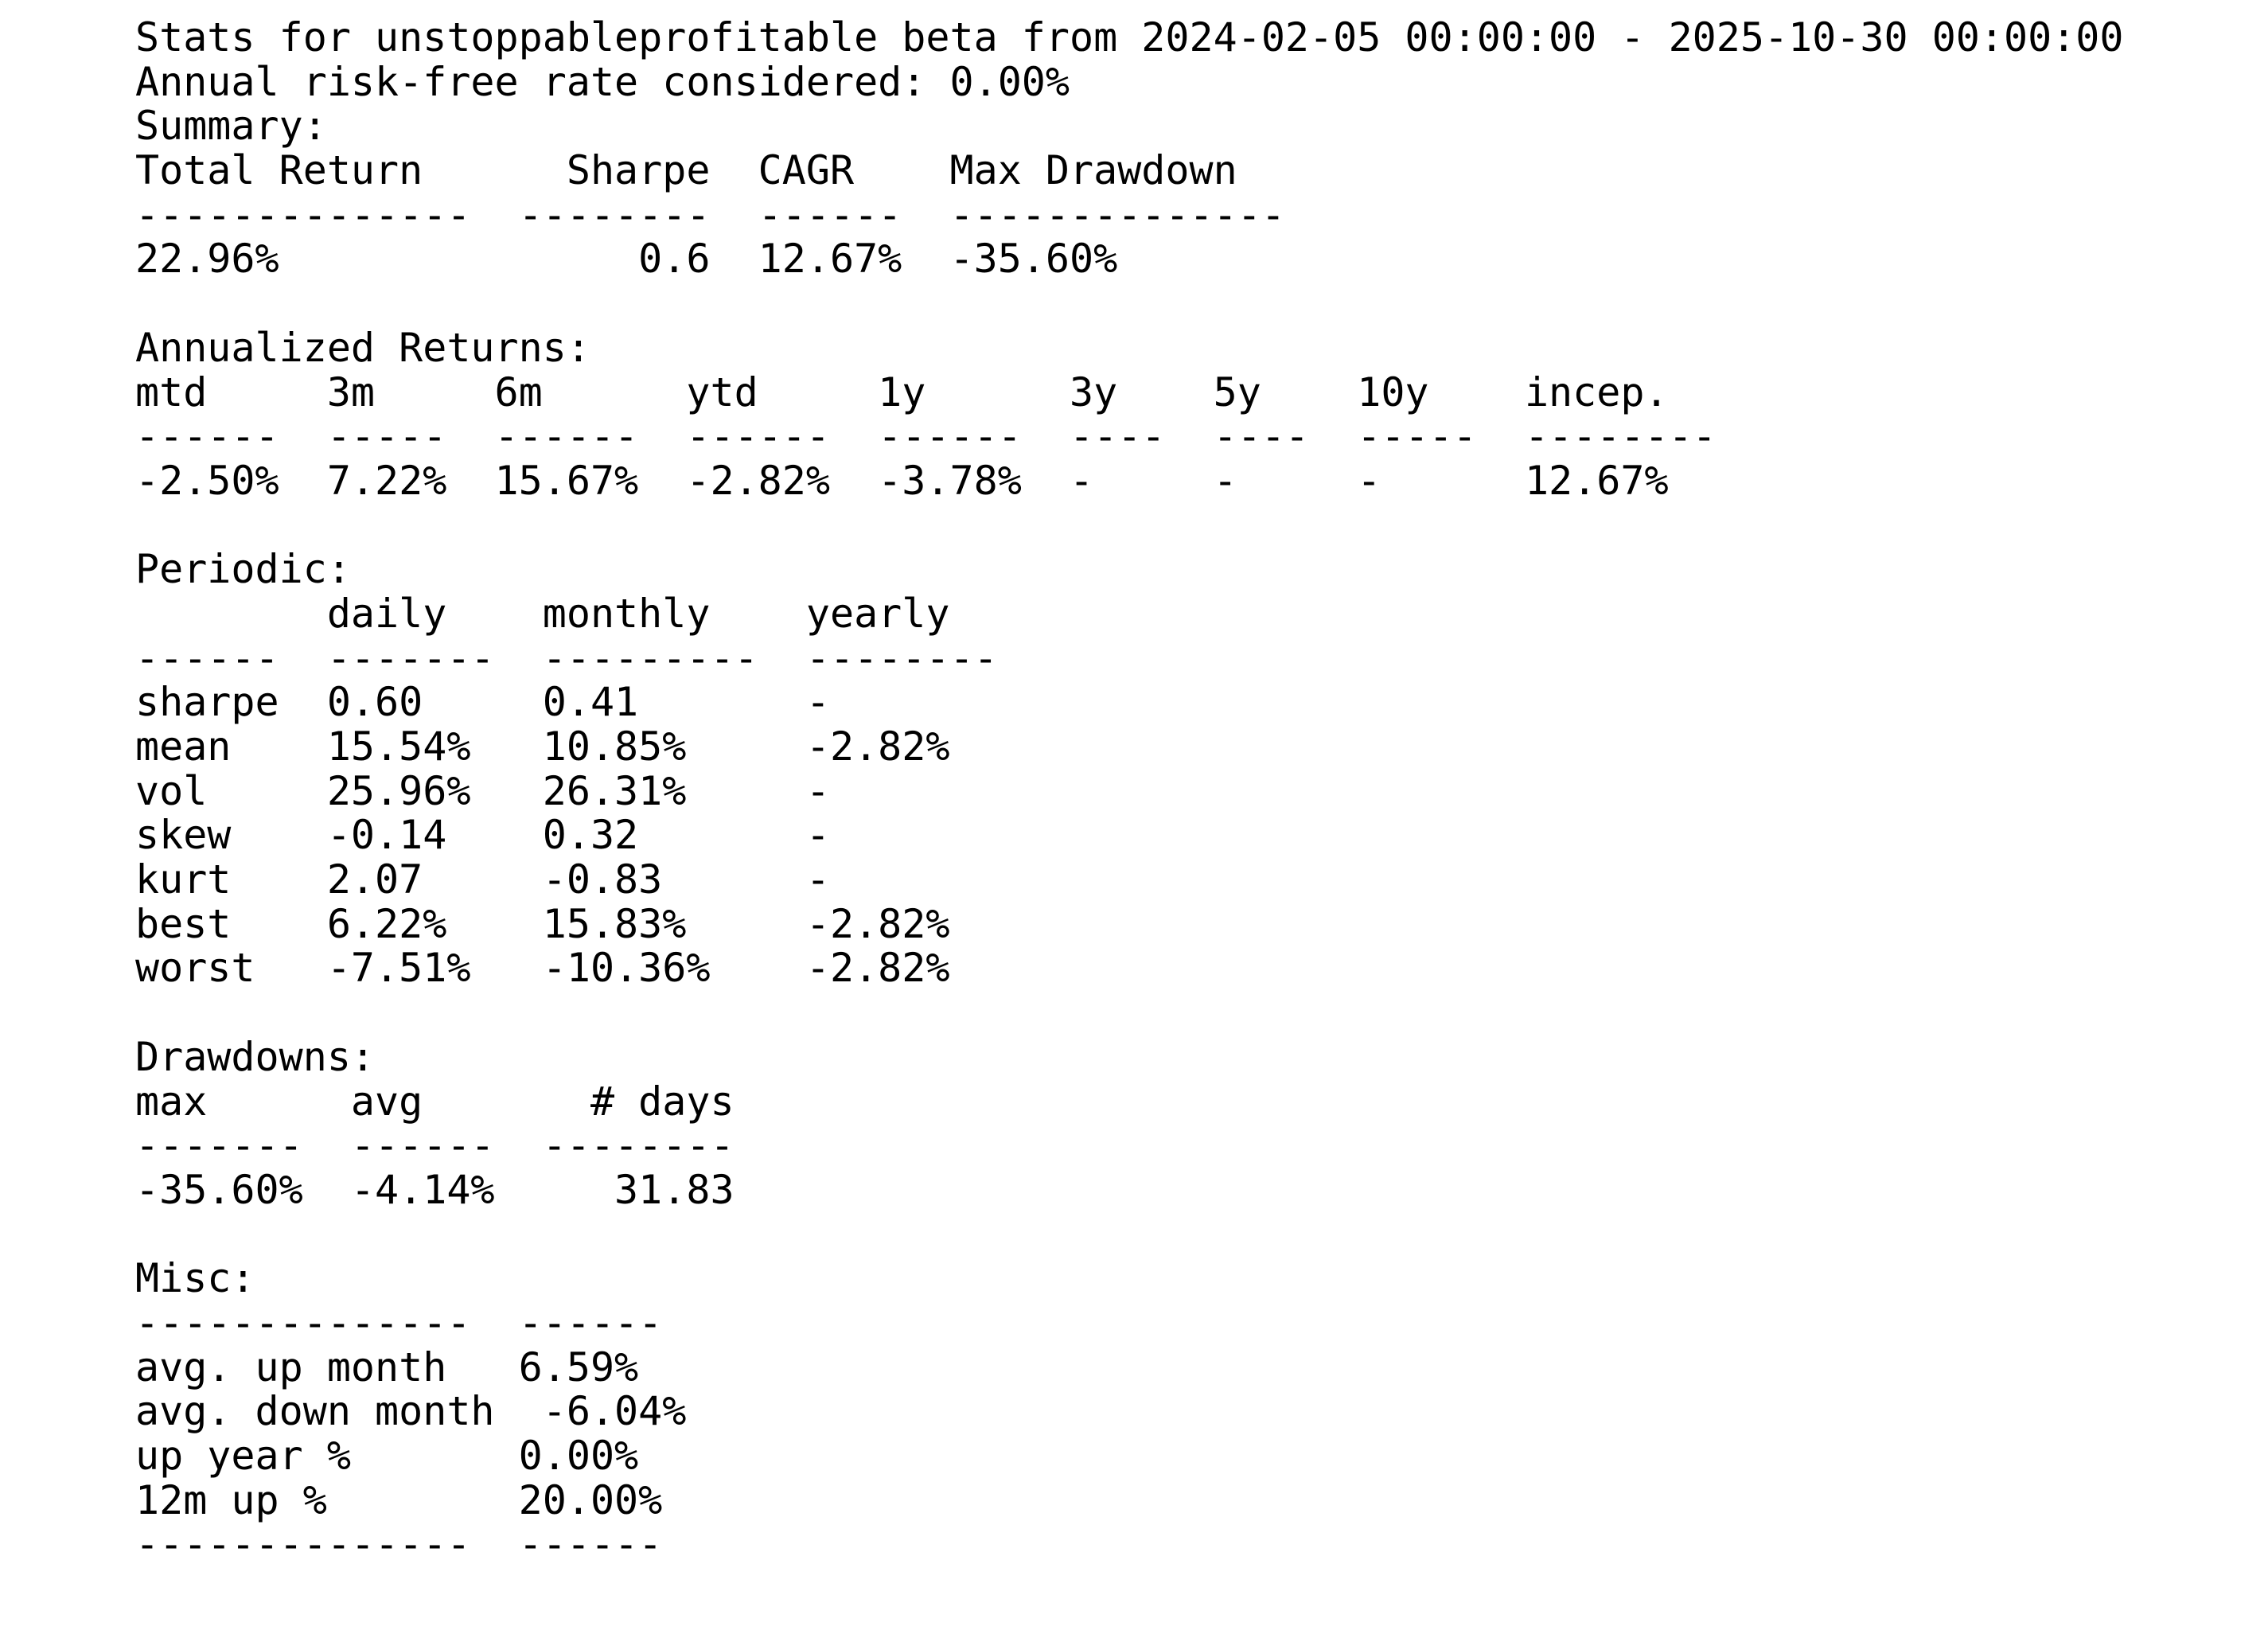 The width and height of the screenshot is (2268, 1634). Describe the element at coordinates (195, 1278) in the screenshot. I see `misc-heading: Misc:` at that location.